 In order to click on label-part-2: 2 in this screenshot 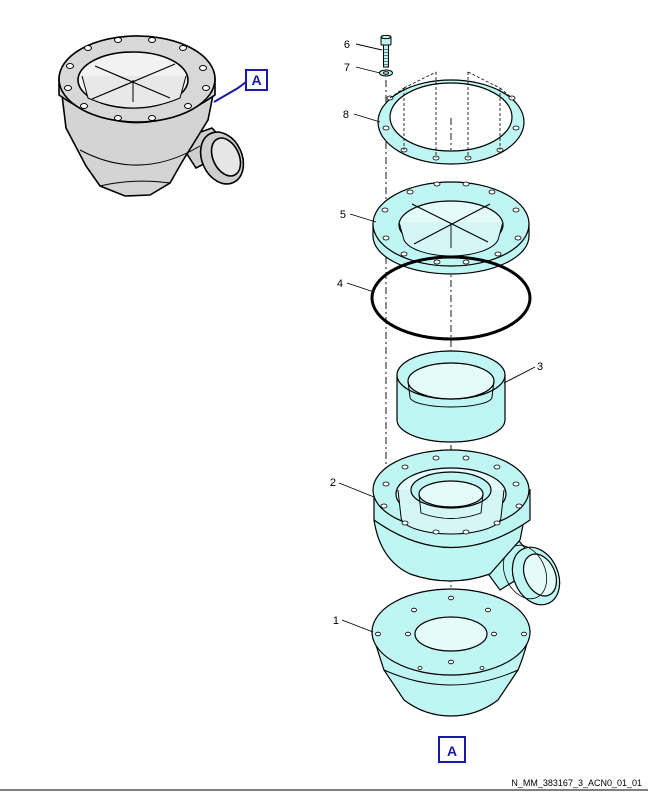, I will do `click(333, 483)`.